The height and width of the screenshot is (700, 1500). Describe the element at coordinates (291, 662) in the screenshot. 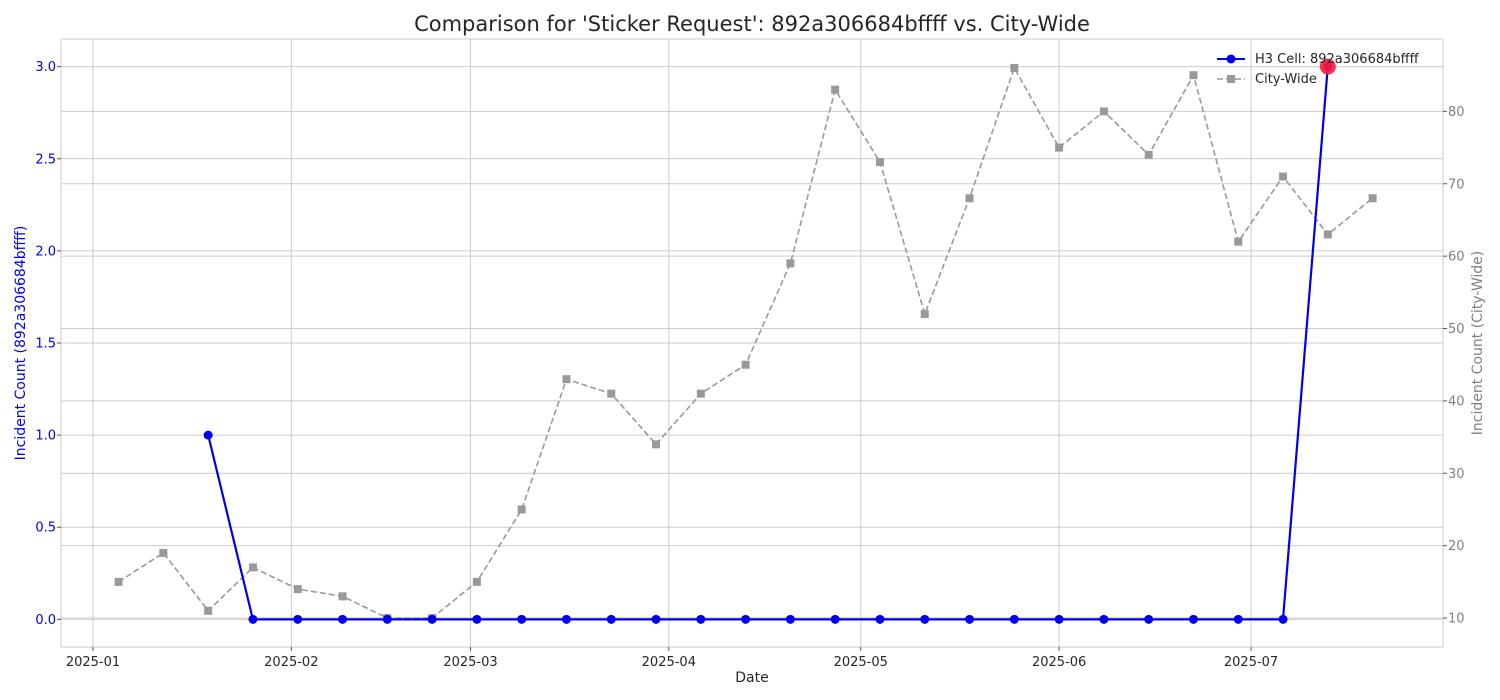

I see `x-tick-label: 2025-02` at that location.